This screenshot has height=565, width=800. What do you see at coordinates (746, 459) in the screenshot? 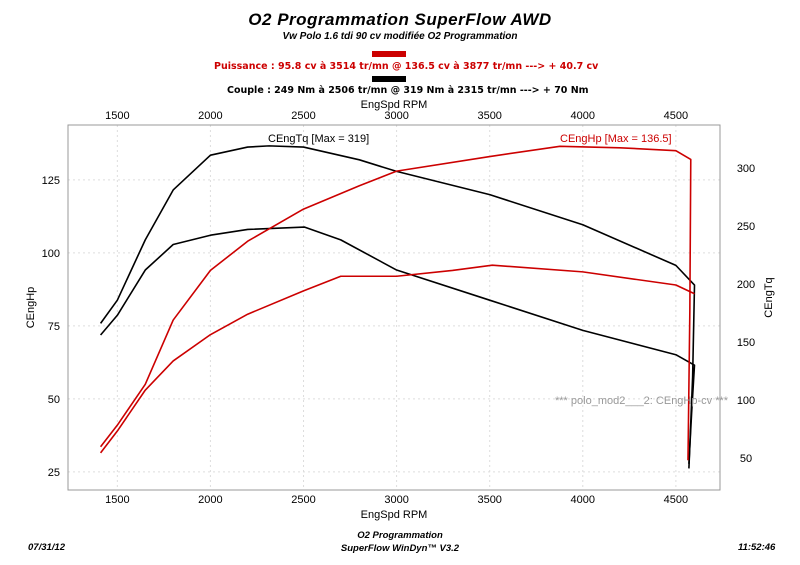
I see `y-right-tick-label: 50` at bounding box center [746, 459].